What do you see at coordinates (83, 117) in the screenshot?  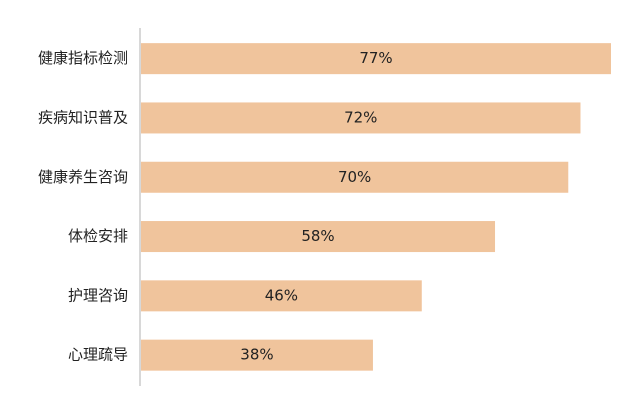 I see `y-tick-label: 疾病知识普及` at bounding box center [83, 117].